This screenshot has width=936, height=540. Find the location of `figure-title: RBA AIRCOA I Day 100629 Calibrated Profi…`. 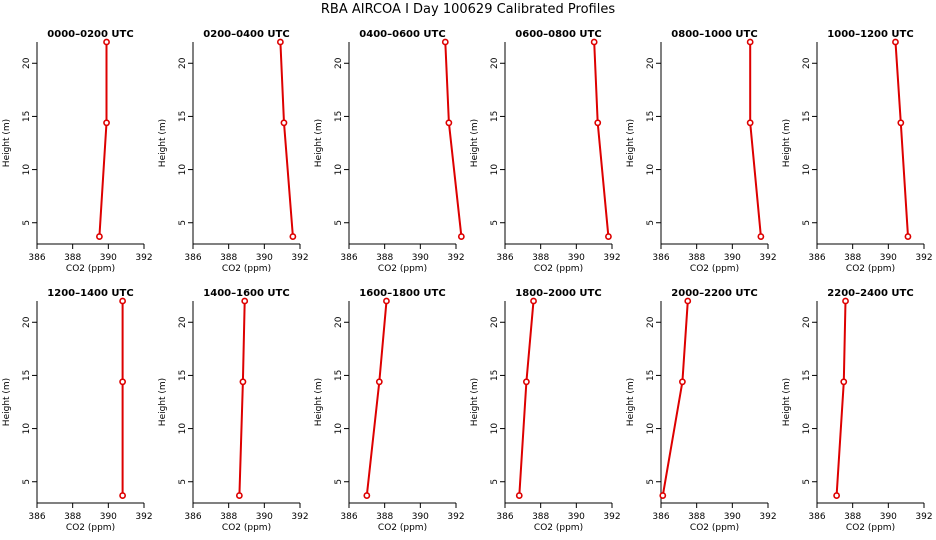

figure-title: RBA AIRCOA I Day 100629 Calibrated Profi… is located at coordinates (468, 9).